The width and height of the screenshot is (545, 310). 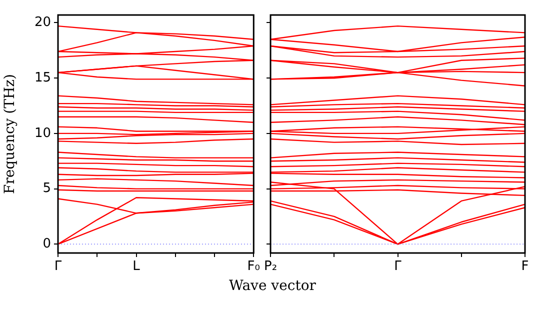 What do you see at coordinates (42, 78) in the screenshot?
I see `y-tick-label: 15` at bounding box center [42, 78].